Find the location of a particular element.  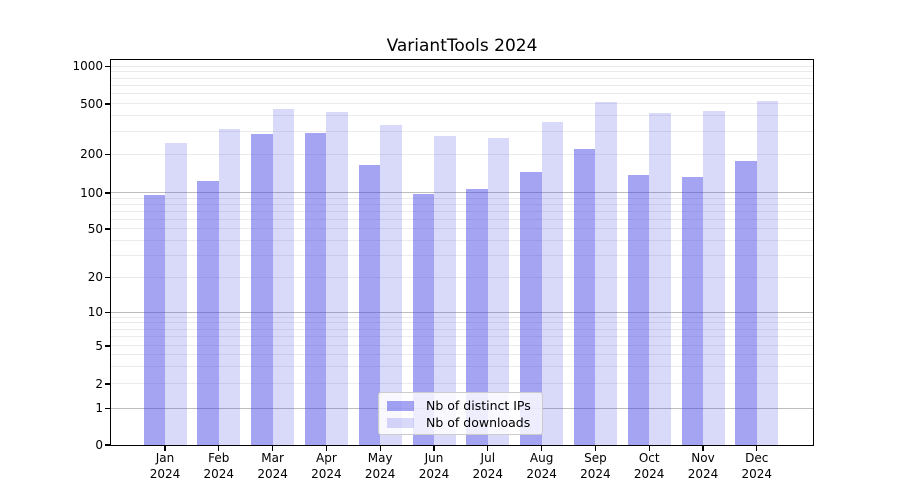

x-tick-month: Jul is located at coordinates (488, 458).